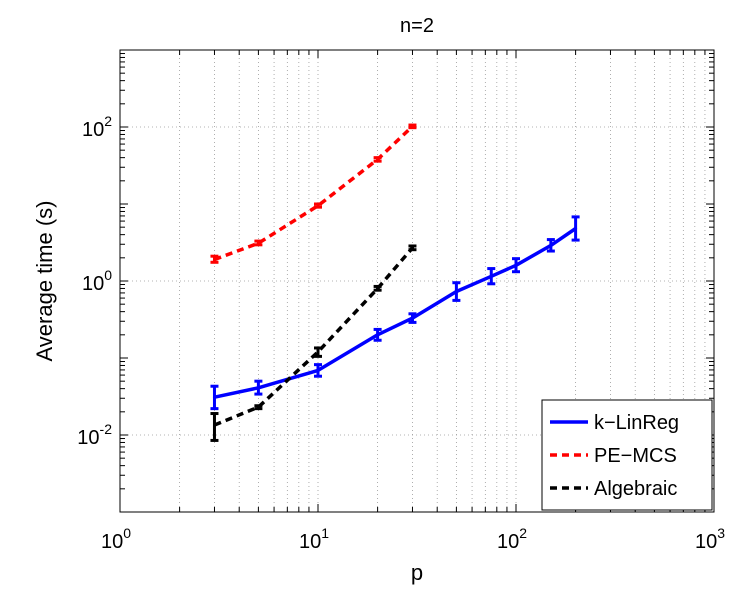  What do you see at coordinates (44, 281) in the screenshot?
I see `y-axis-label: Average time (s)` at bounding box center [44, 281].